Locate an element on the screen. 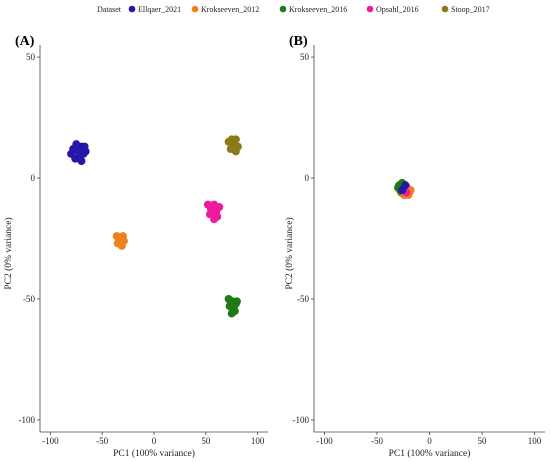  legend-item: Krokseeven_2012 is located at coordinates (225, 9).